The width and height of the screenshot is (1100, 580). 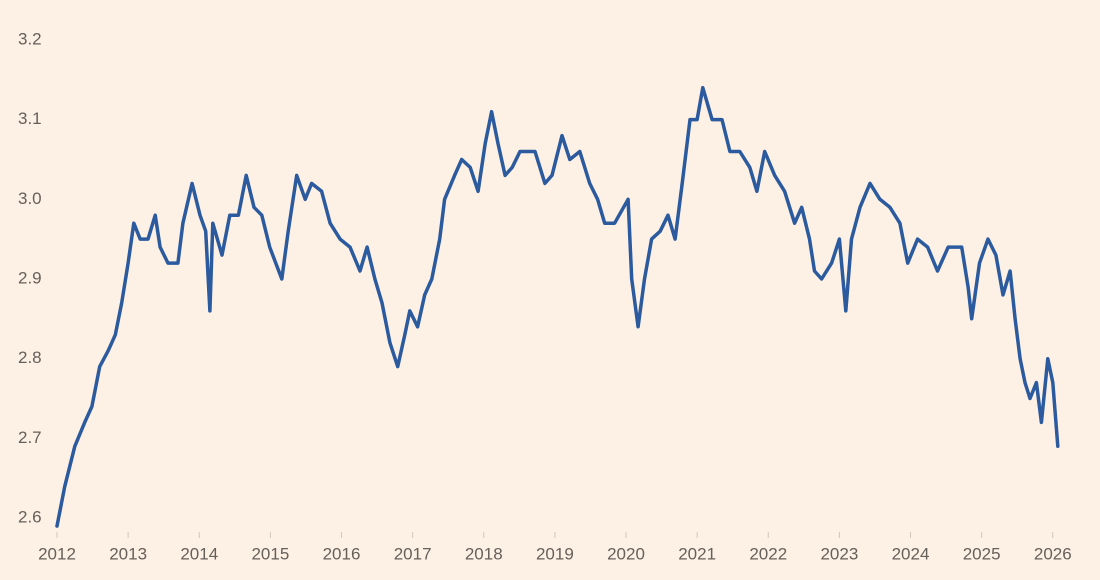 I want to click on y-tick-label: 3.0, so click(x=30, y=198).